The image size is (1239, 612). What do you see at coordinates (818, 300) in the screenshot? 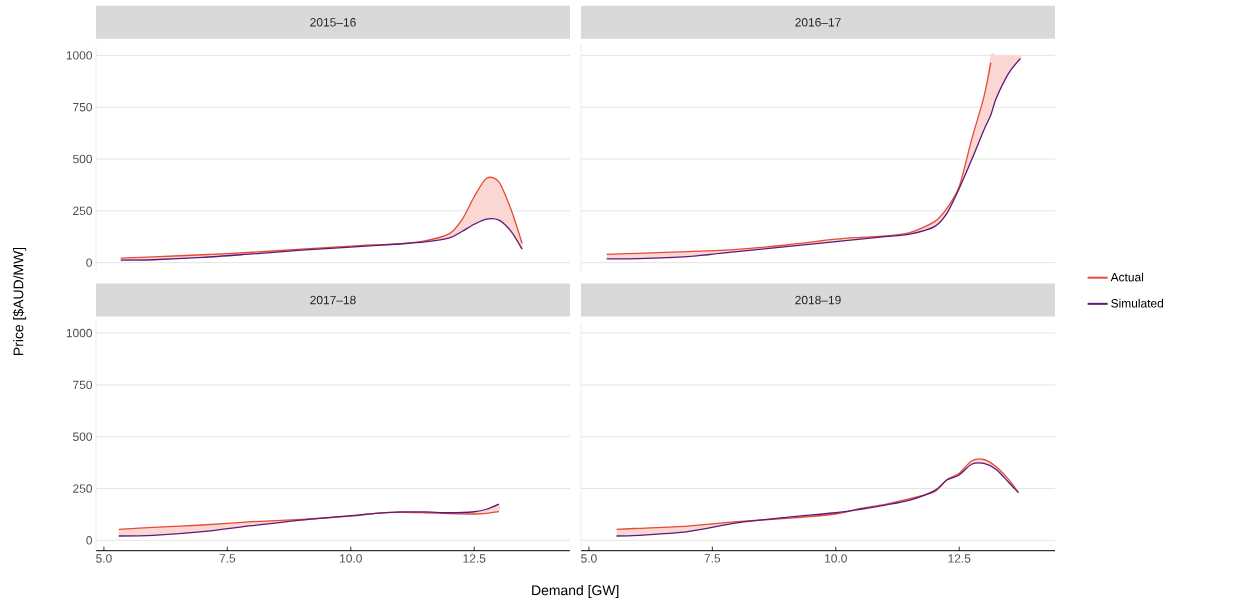
I see `chart-title: 2018–19` at bounding box center [818, 300].